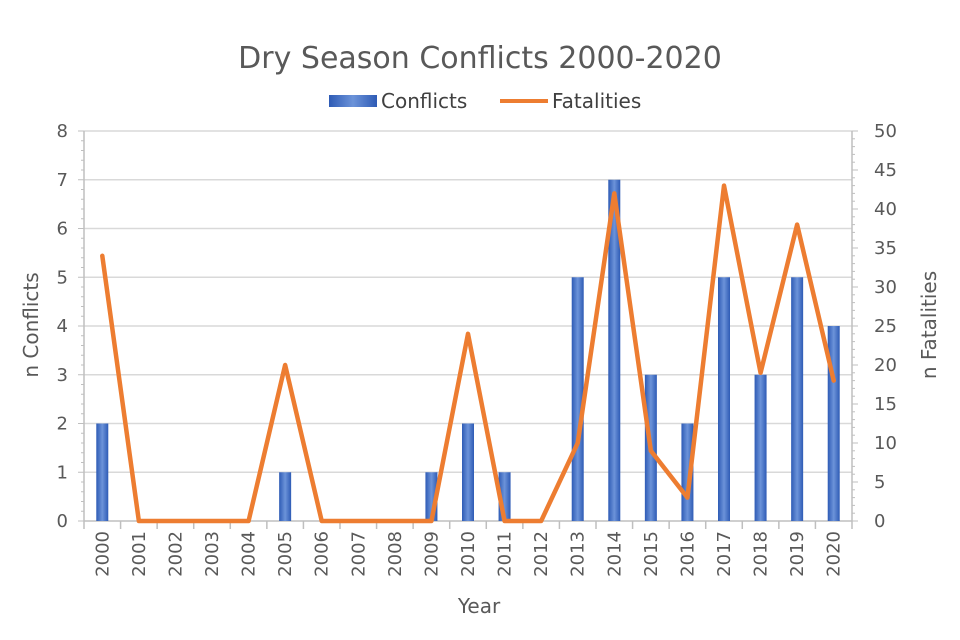 The width and height of the screenshot is (960, 640). I want to click on y-tick-label-right: 10, so click(885, 443).